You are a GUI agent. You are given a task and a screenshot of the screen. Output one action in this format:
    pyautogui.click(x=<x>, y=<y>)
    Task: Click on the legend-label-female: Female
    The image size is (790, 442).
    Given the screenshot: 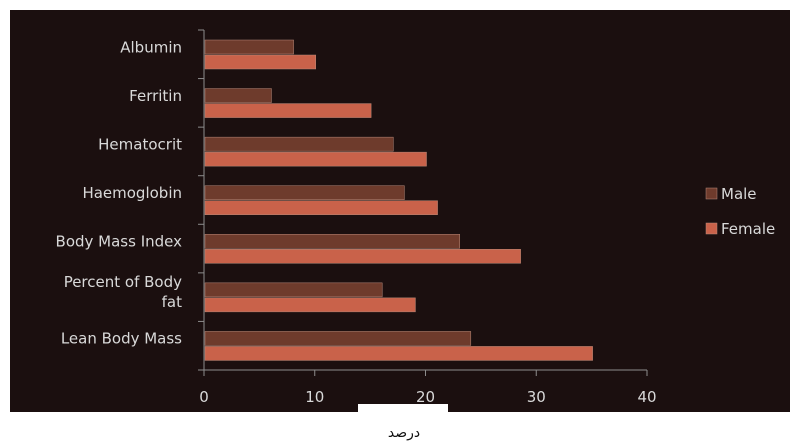 What is the action you would take?
    pyautogui.click(x=748, y=229)
    